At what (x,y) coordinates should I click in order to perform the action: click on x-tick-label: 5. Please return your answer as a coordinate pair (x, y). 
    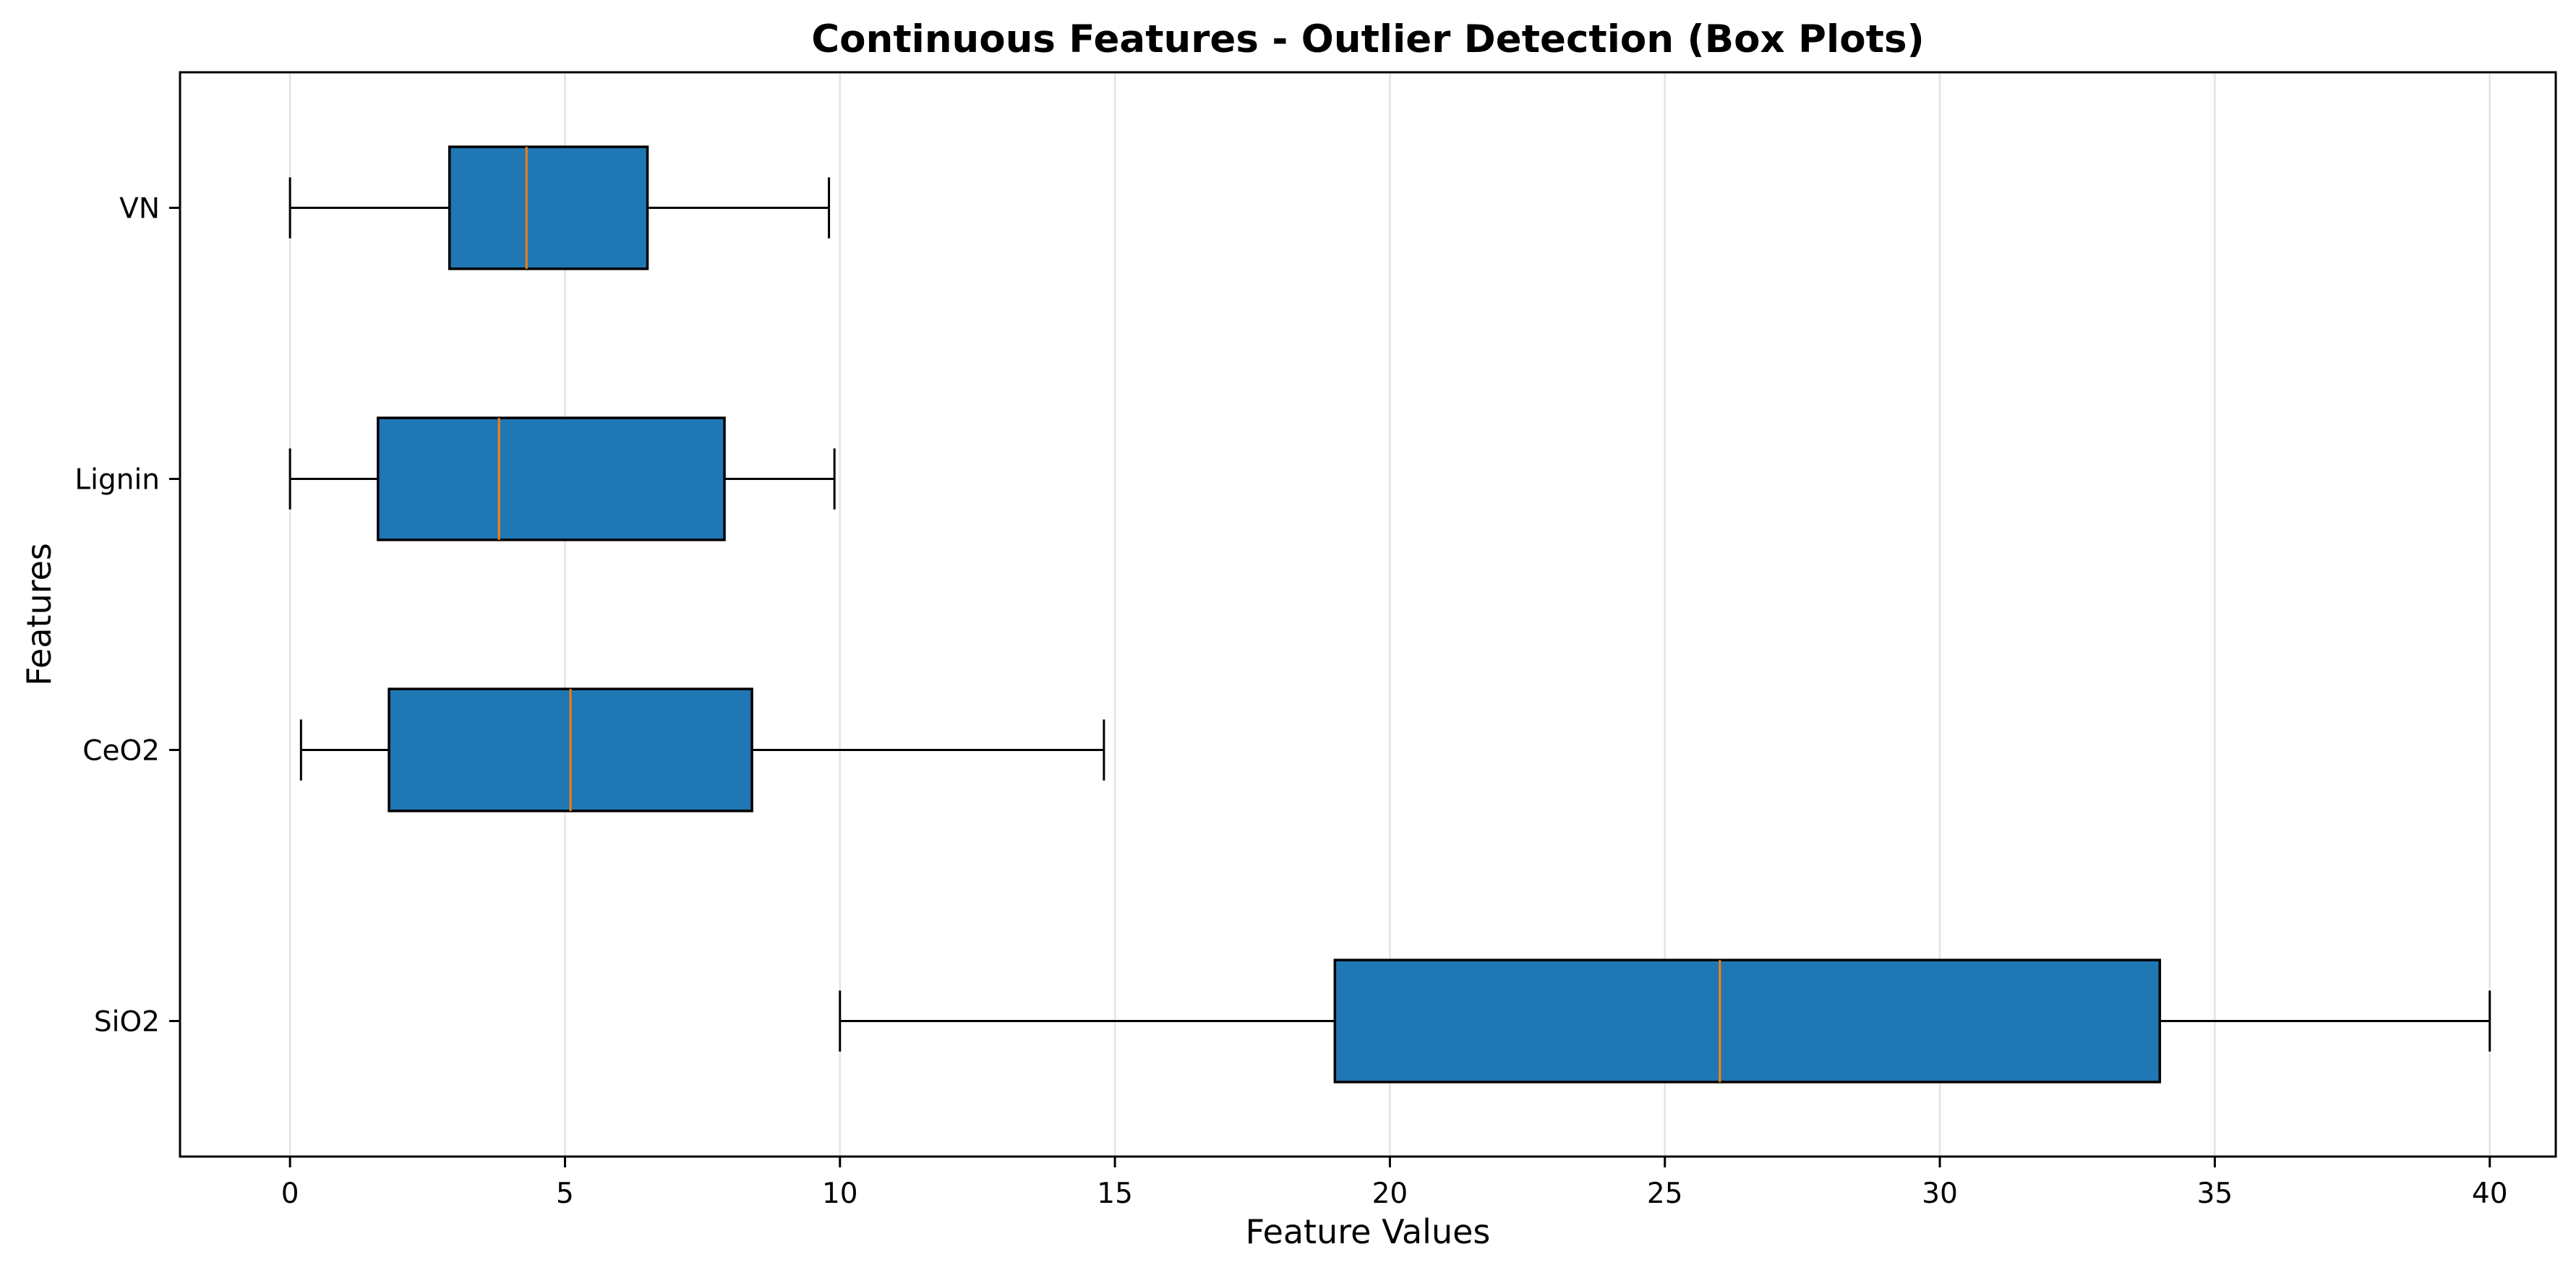
    Looking at the image, I should click on (565, 1194).